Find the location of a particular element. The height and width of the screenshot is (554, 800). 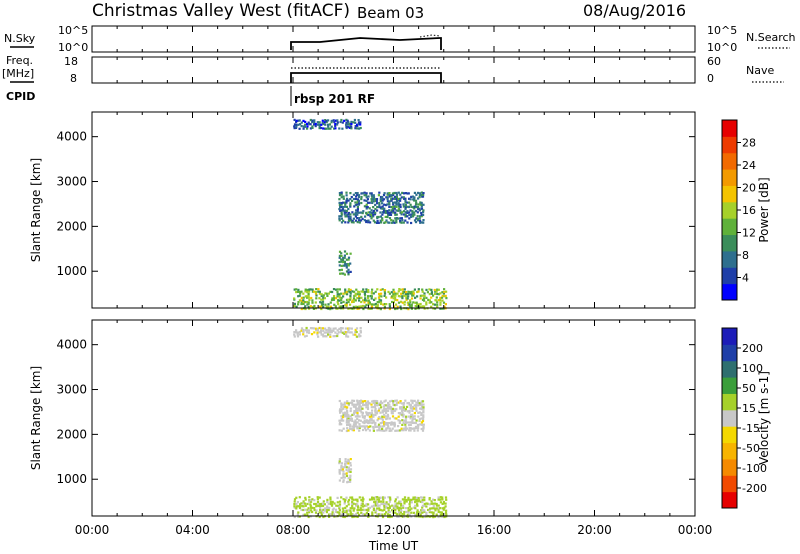

x-tick-label: 16:00 is located at coordinates (494, 530).